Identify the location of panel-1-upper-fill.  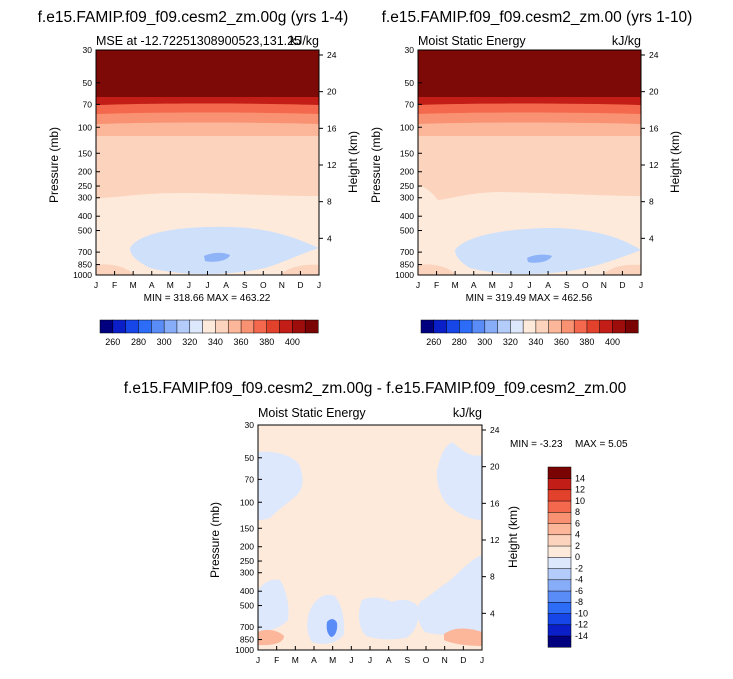
(207, 166).